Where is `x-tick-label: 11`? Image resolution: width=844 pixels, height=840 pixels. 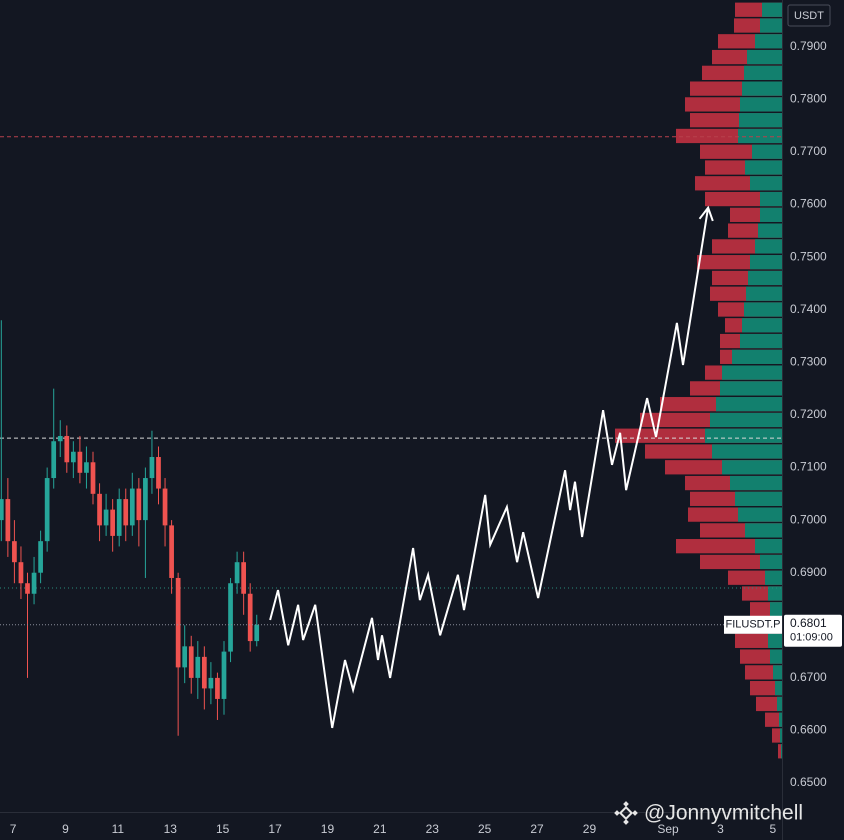 x-tick-label: 11 is located at coordinates (118, 829).